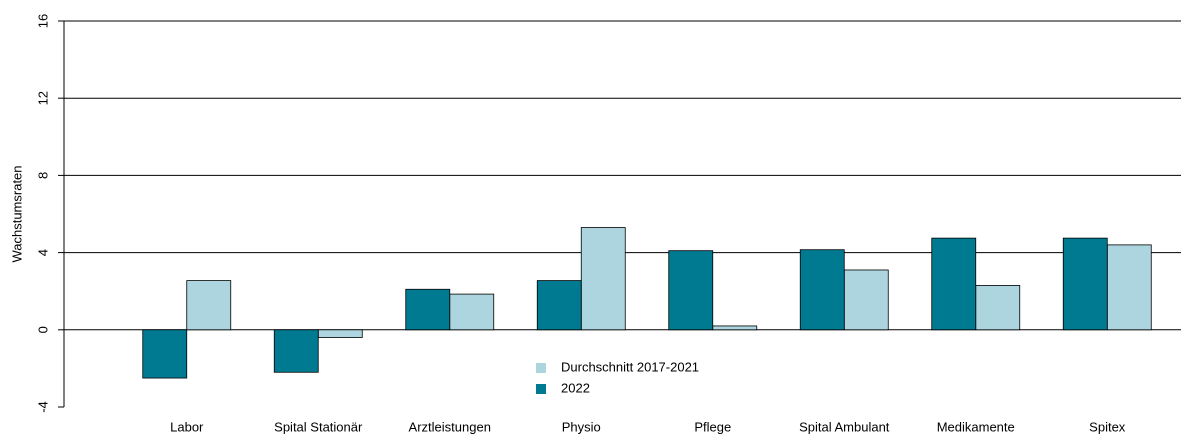 Image resolution: width=1181 pixels, height=434 pixels. Describe the element at coordinates (42, 21) in the screenshot. I see `y-tick-label: 16` at that location.